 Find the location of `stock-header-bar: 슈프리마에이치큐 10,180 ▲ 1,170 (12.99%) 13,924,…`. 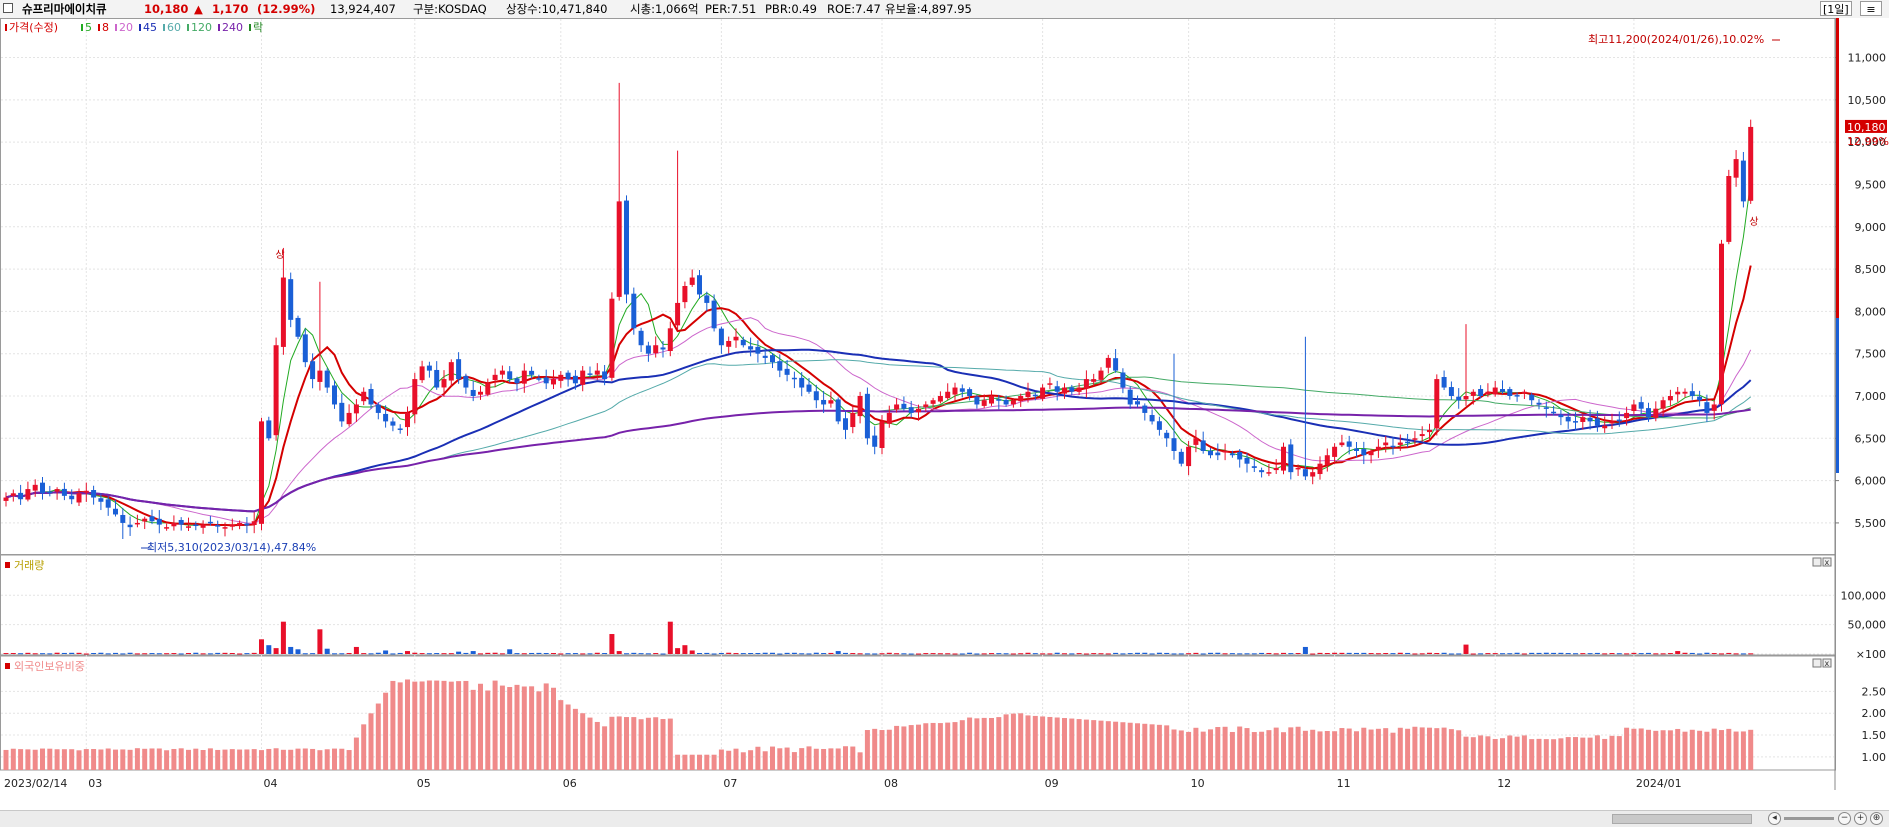

stock-header-bar: 슈프리마에이치큐 10,180 ▲ 1,170 (12.99%) 13,924,… is located at coordinates (944, 9).